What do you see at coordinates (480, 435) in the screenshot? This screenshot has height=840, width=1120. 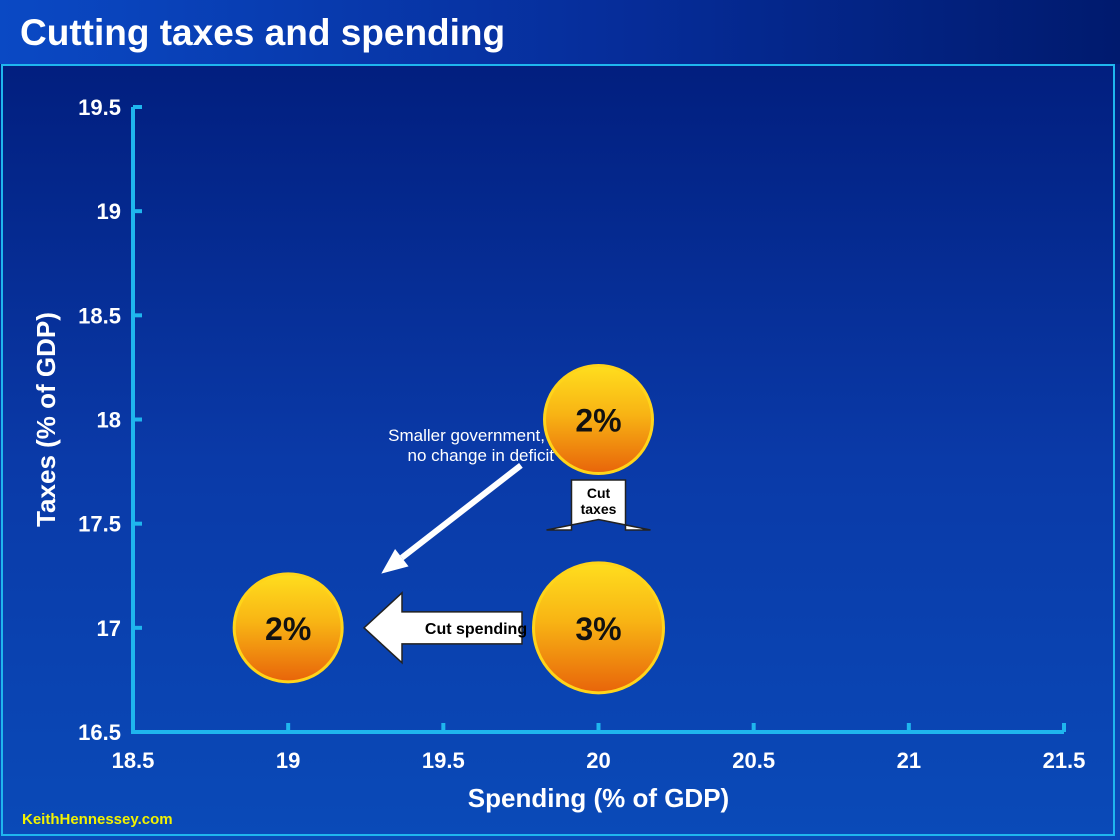 I see `diagonal-arrow-caption: Smaller government, but` at bounding box center [480, 435].